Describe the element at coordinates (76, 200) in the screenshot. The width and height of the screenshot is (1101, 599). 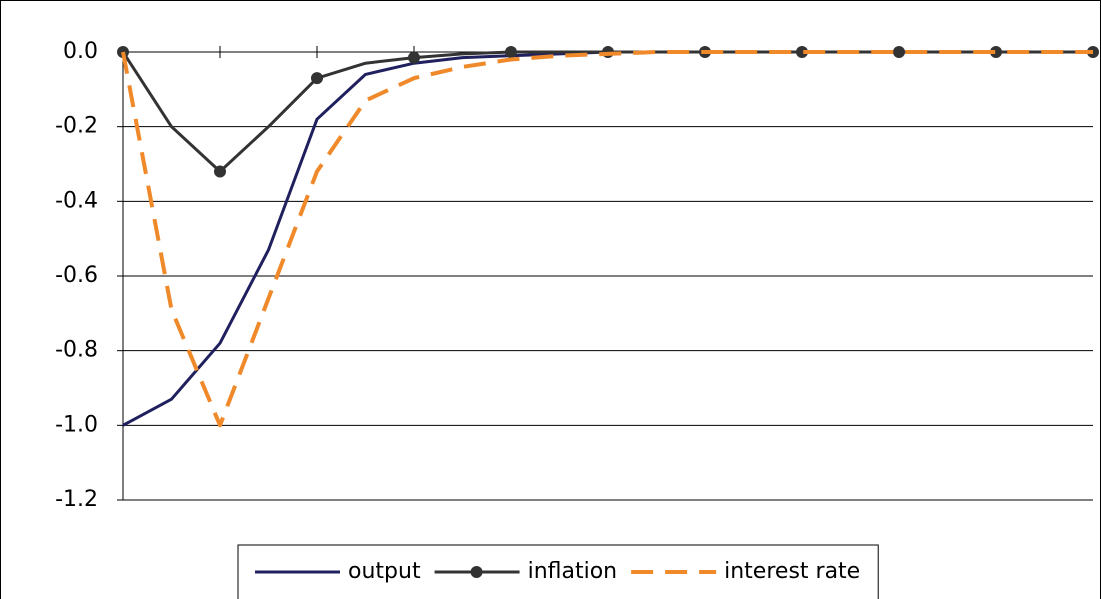
I see `y-tick-label: -0.4` at that location.